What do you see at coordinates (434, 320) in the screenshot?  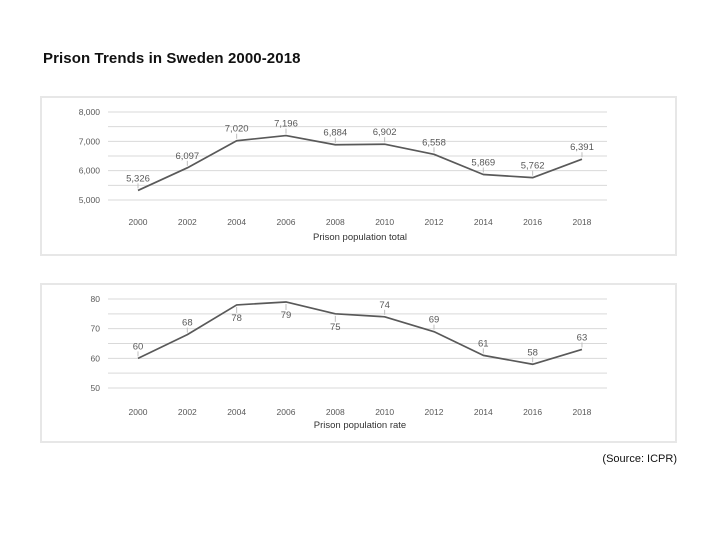 I see `data-point-label: 69` at bounding box center [434, 320].